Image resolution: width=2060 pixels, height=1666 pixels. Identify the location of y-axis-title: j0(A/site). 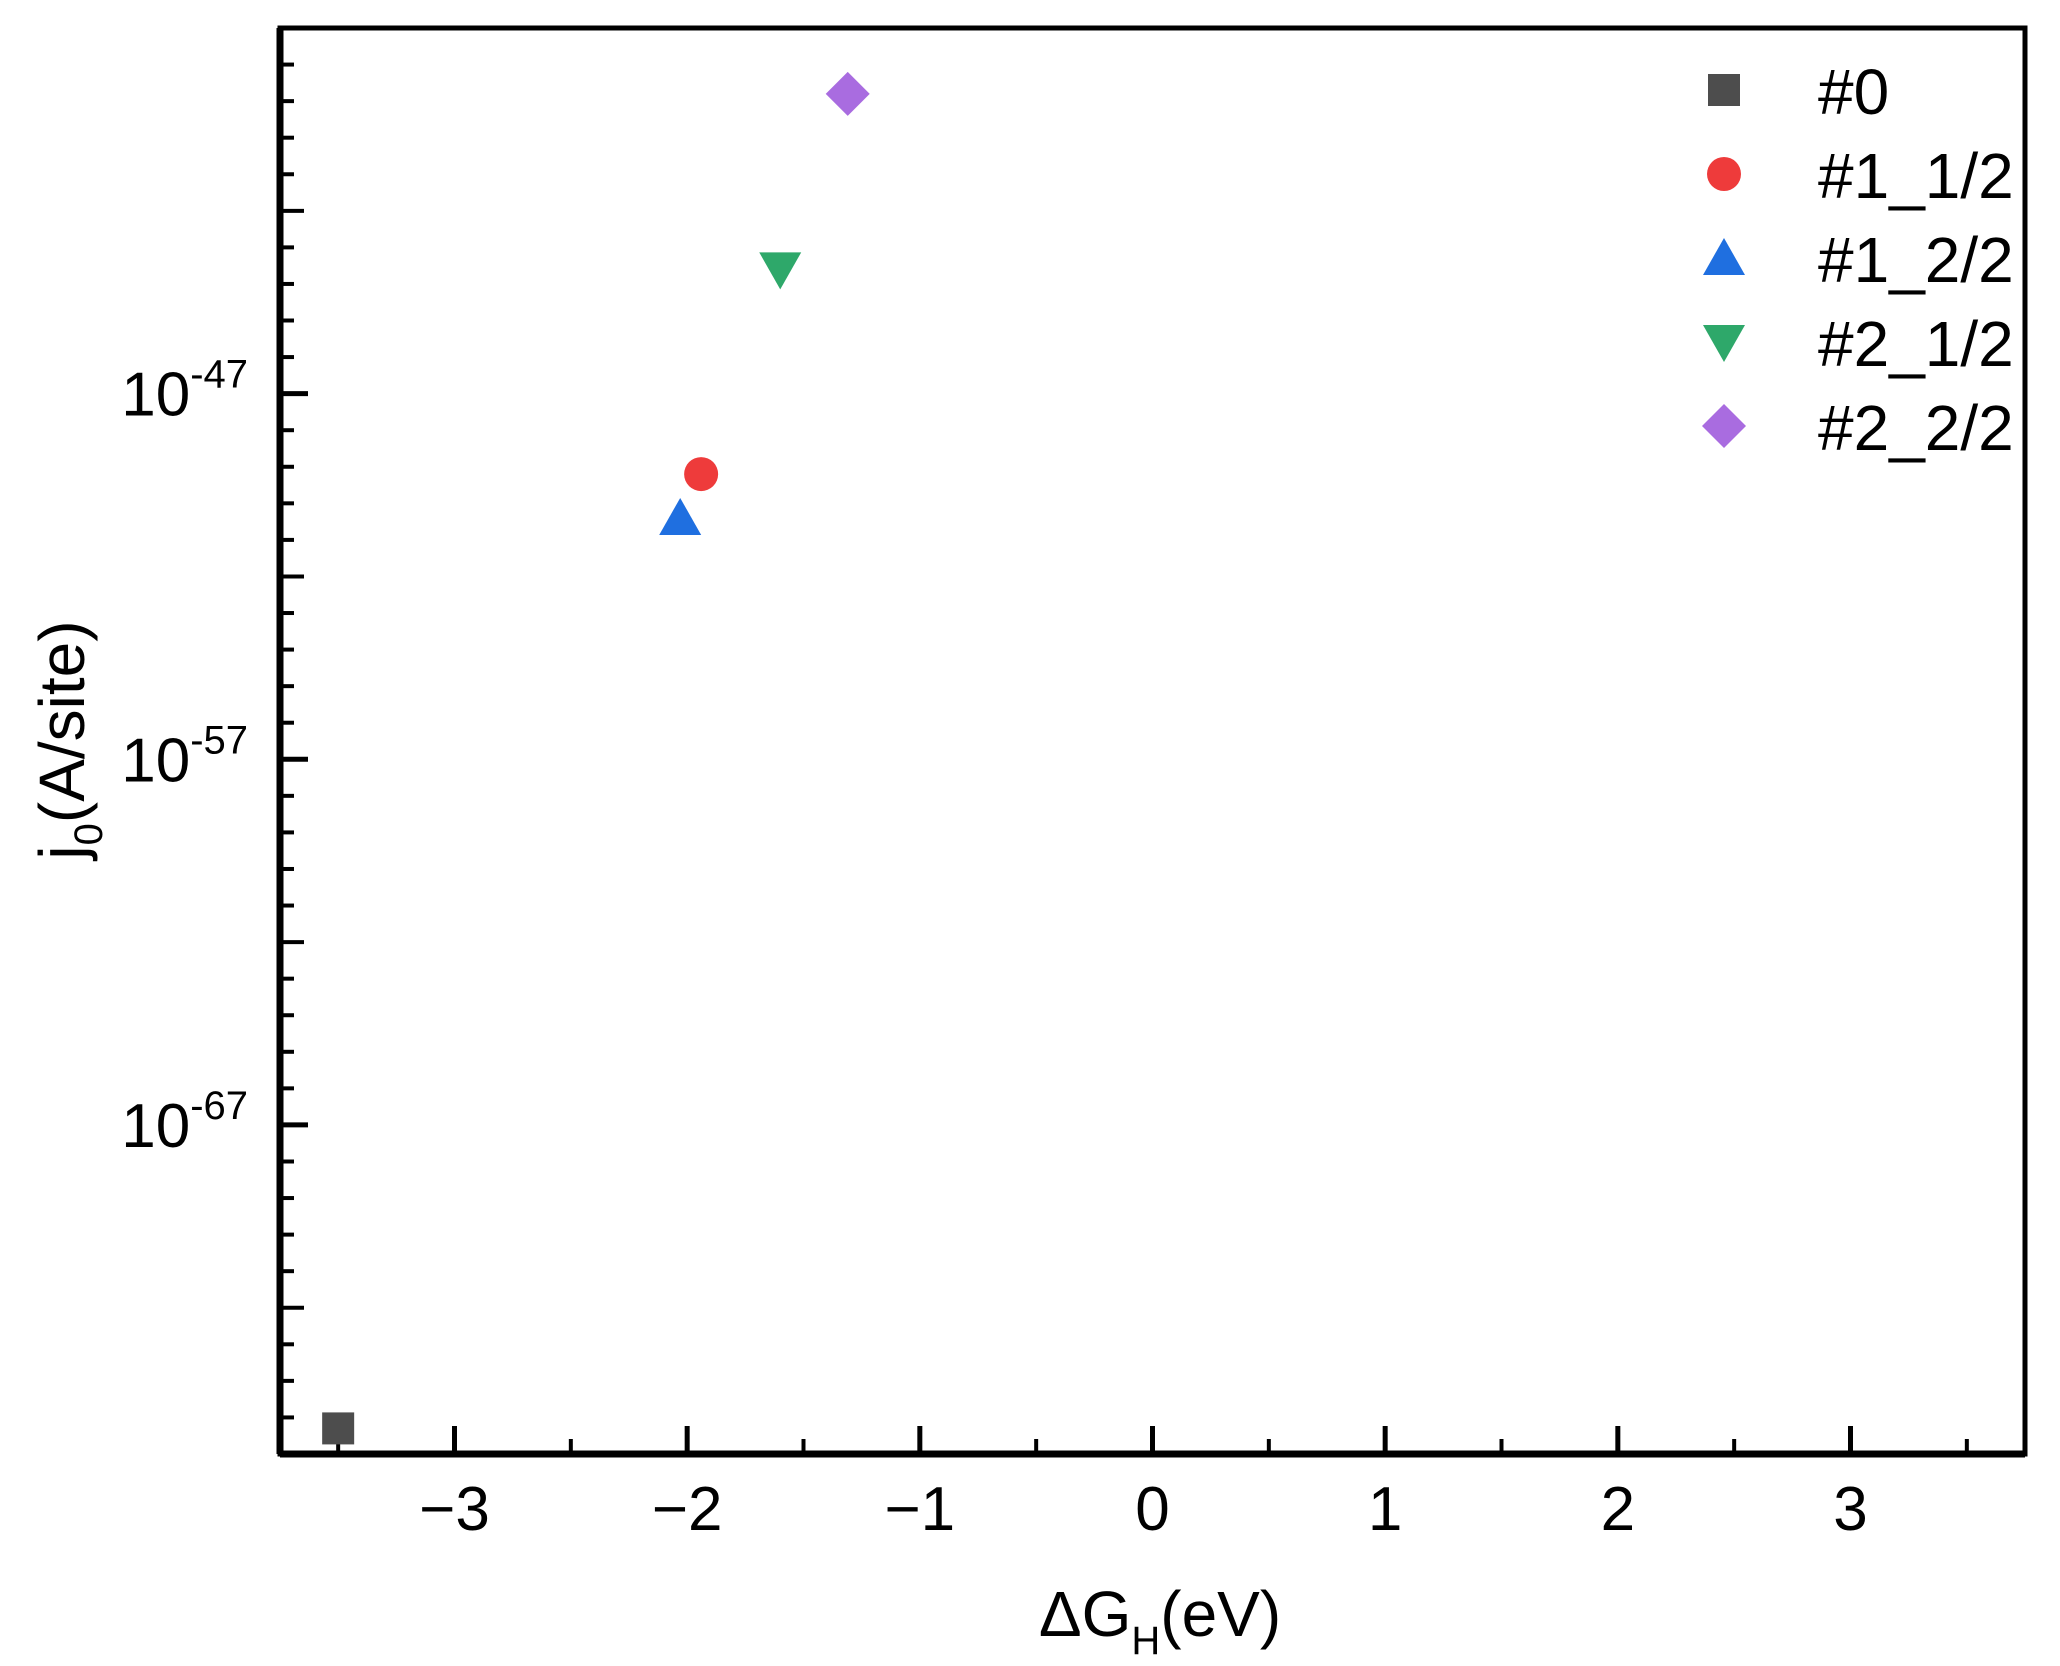
(68, 740).